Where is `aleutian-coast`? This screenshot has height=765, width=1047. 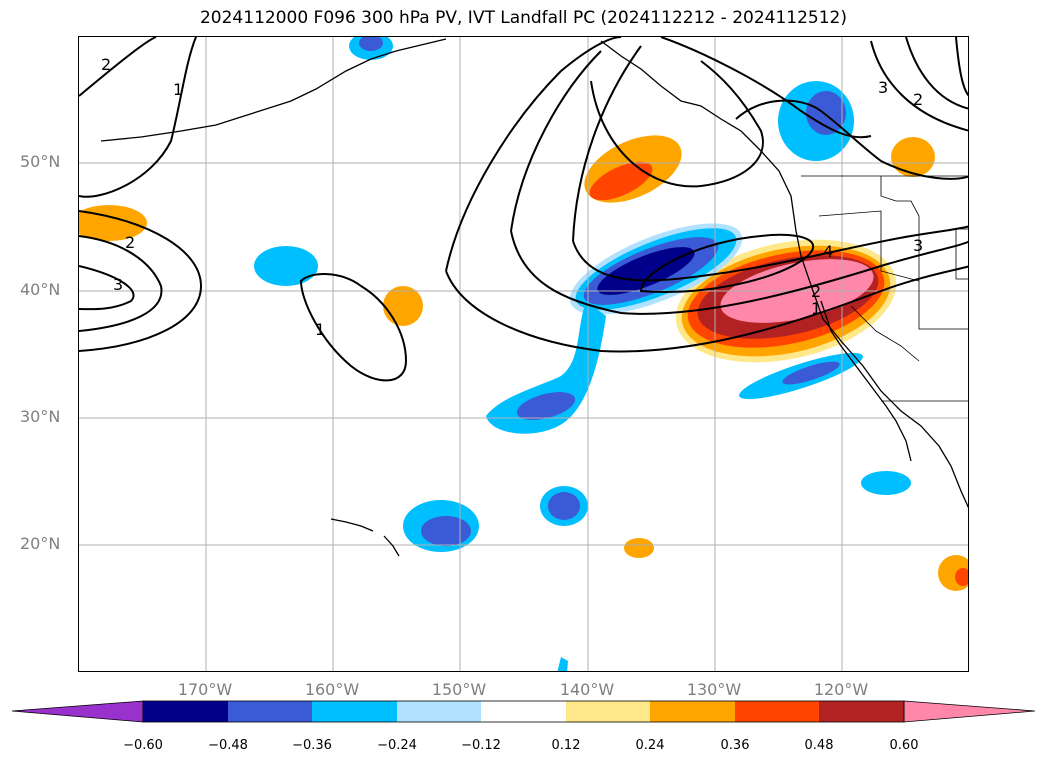
aleutian-coast is located at coordinates (273, 90).